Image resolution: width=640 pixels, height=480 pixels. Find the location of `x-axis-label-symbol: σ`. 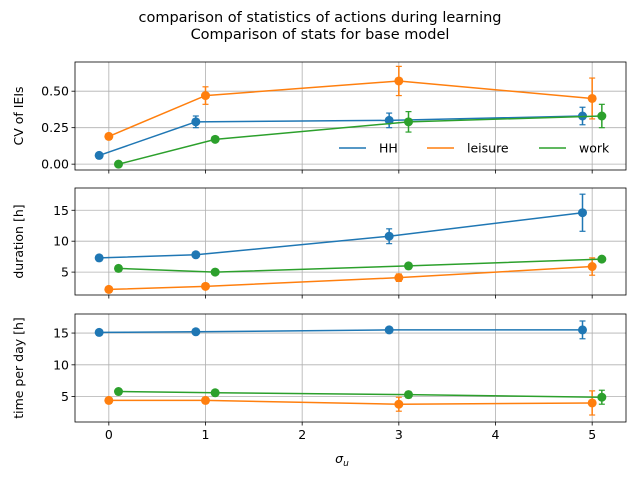

x-axis-label-symbol: σ is located at coordinates (339, 458).